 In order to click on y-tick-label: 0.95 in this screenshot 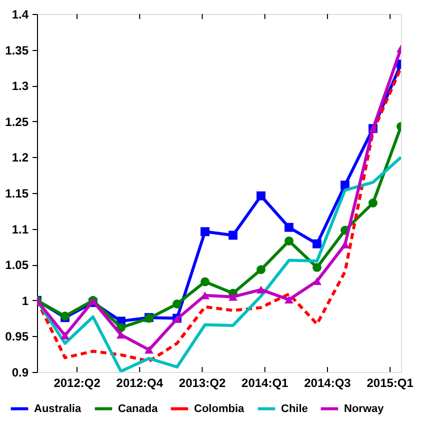, I will do `click(17, 337)`.